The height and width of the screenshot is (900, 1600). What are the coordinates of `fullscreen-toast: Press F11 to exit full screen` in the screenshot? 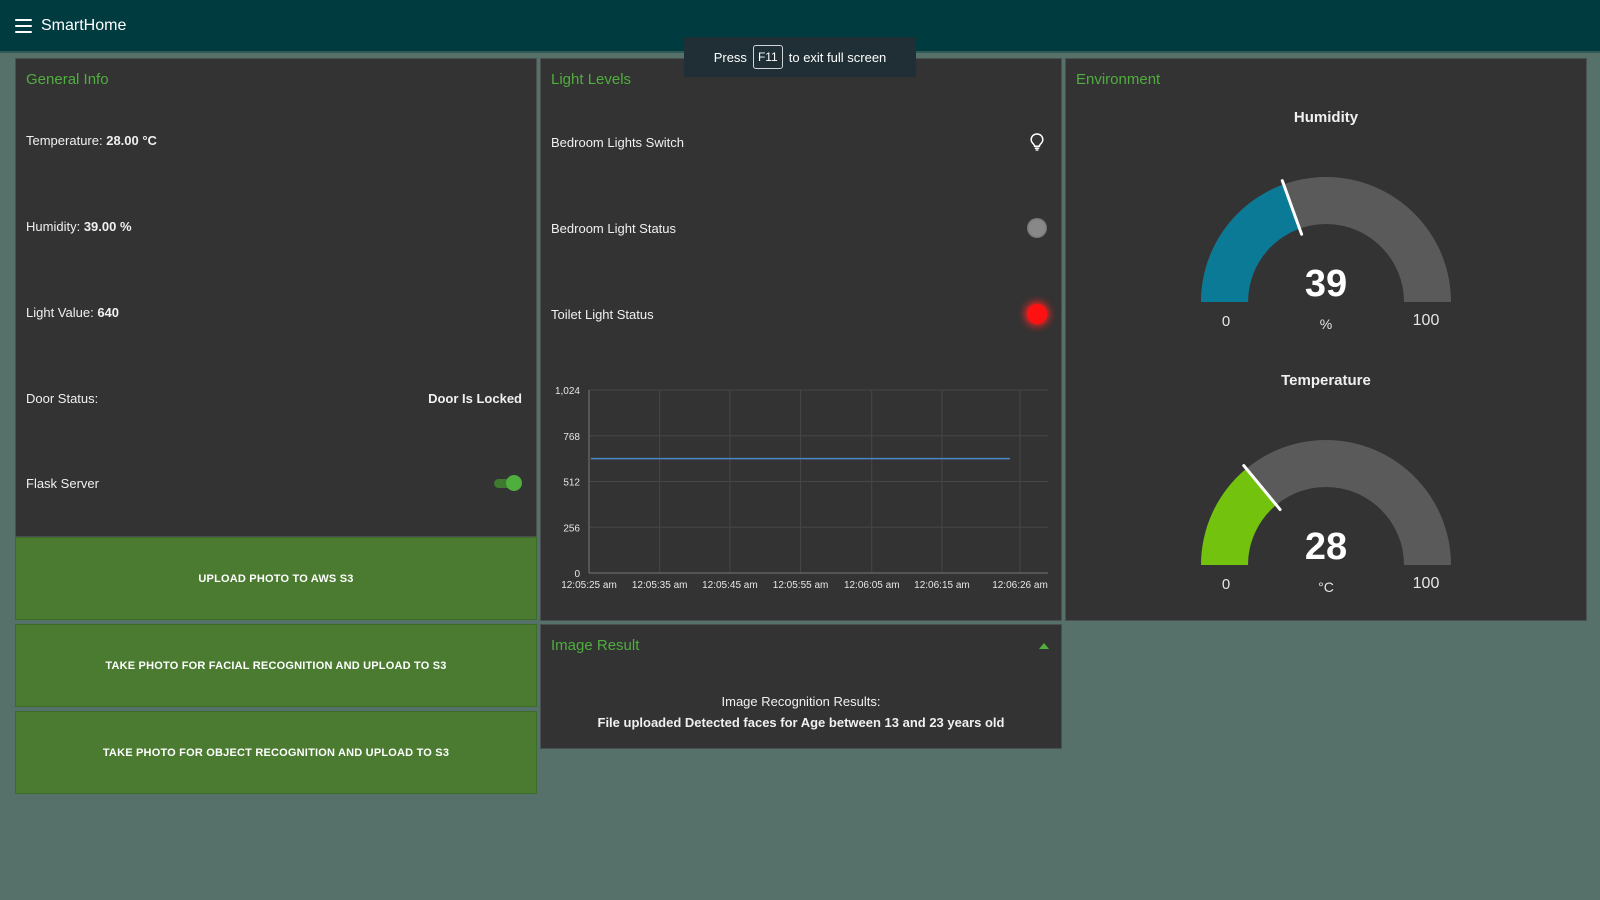 It's located at (800, 57).